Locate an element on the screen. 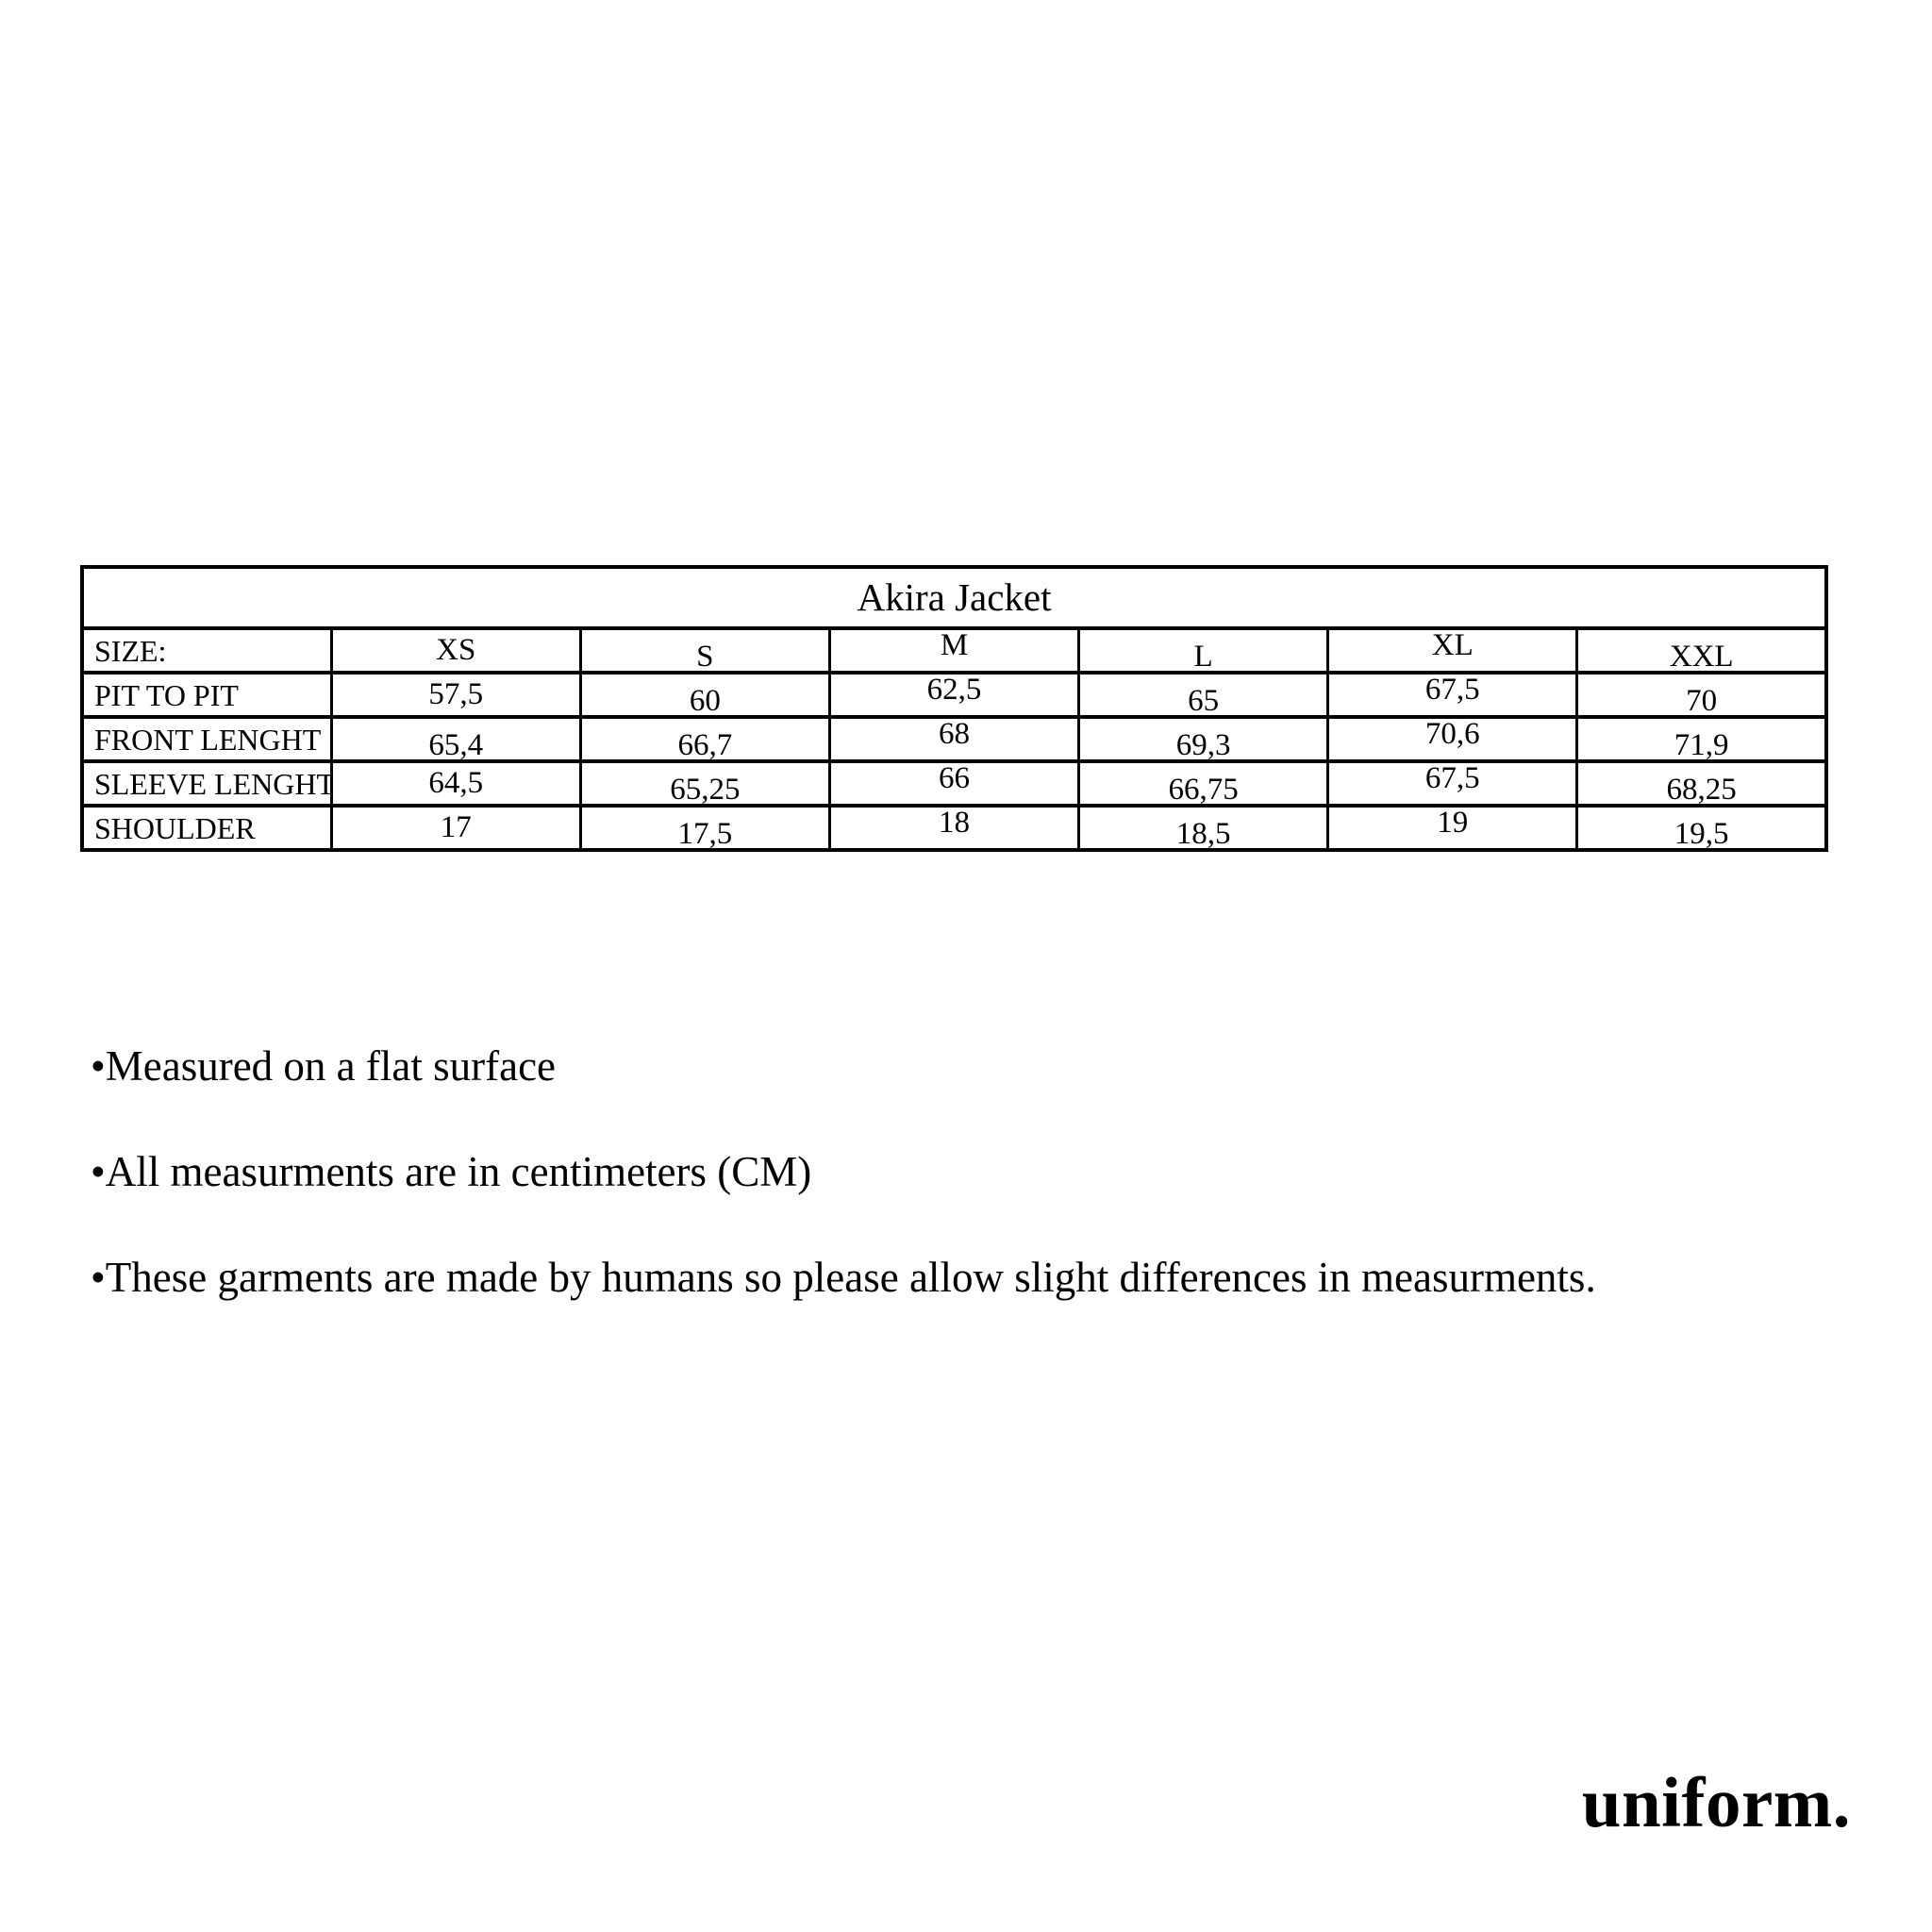  cell-value: 65,25 is located at coordinates (705, 790).